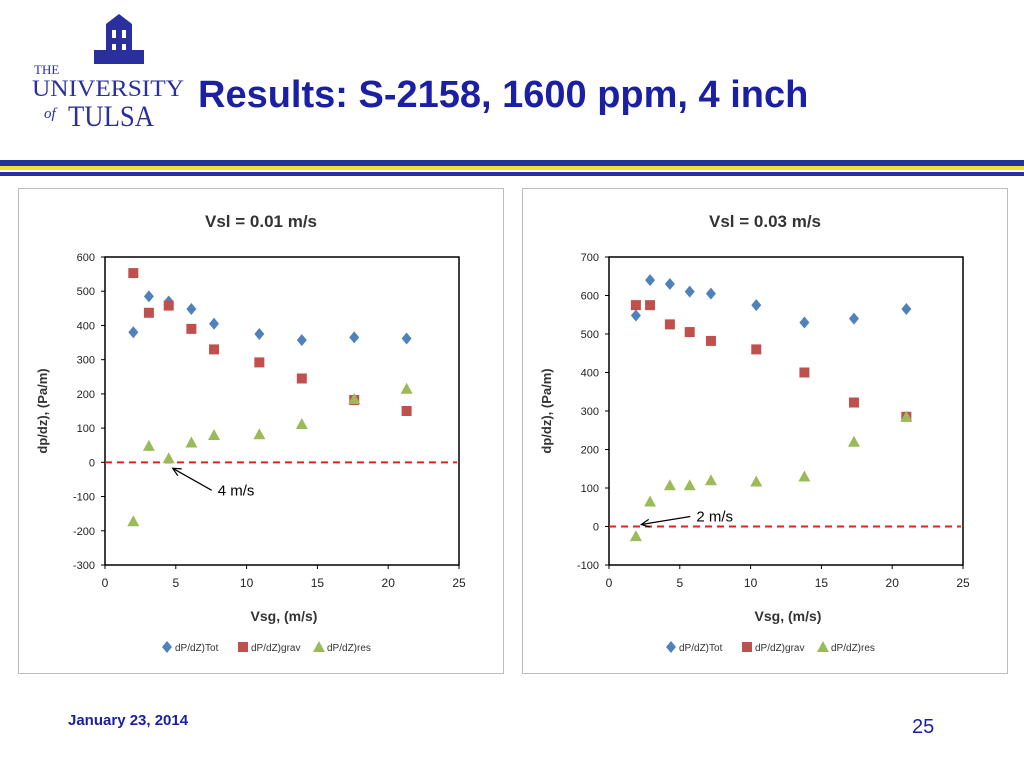  I want to click on logo-line-tulsa: TULSA, so click(111, 116).